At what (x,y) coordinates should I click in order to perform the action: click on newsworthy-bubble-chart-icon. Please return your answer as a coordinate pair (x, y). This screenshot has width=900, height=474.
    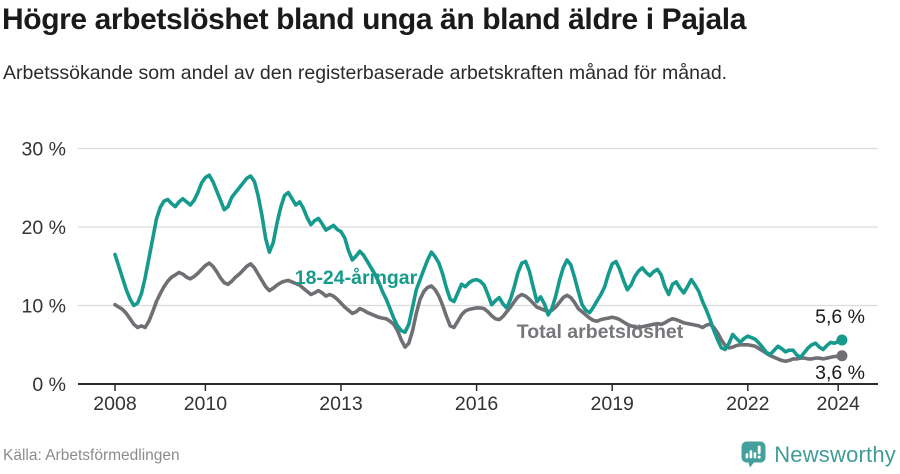
    Looking at the image, I should click on (753, 454).